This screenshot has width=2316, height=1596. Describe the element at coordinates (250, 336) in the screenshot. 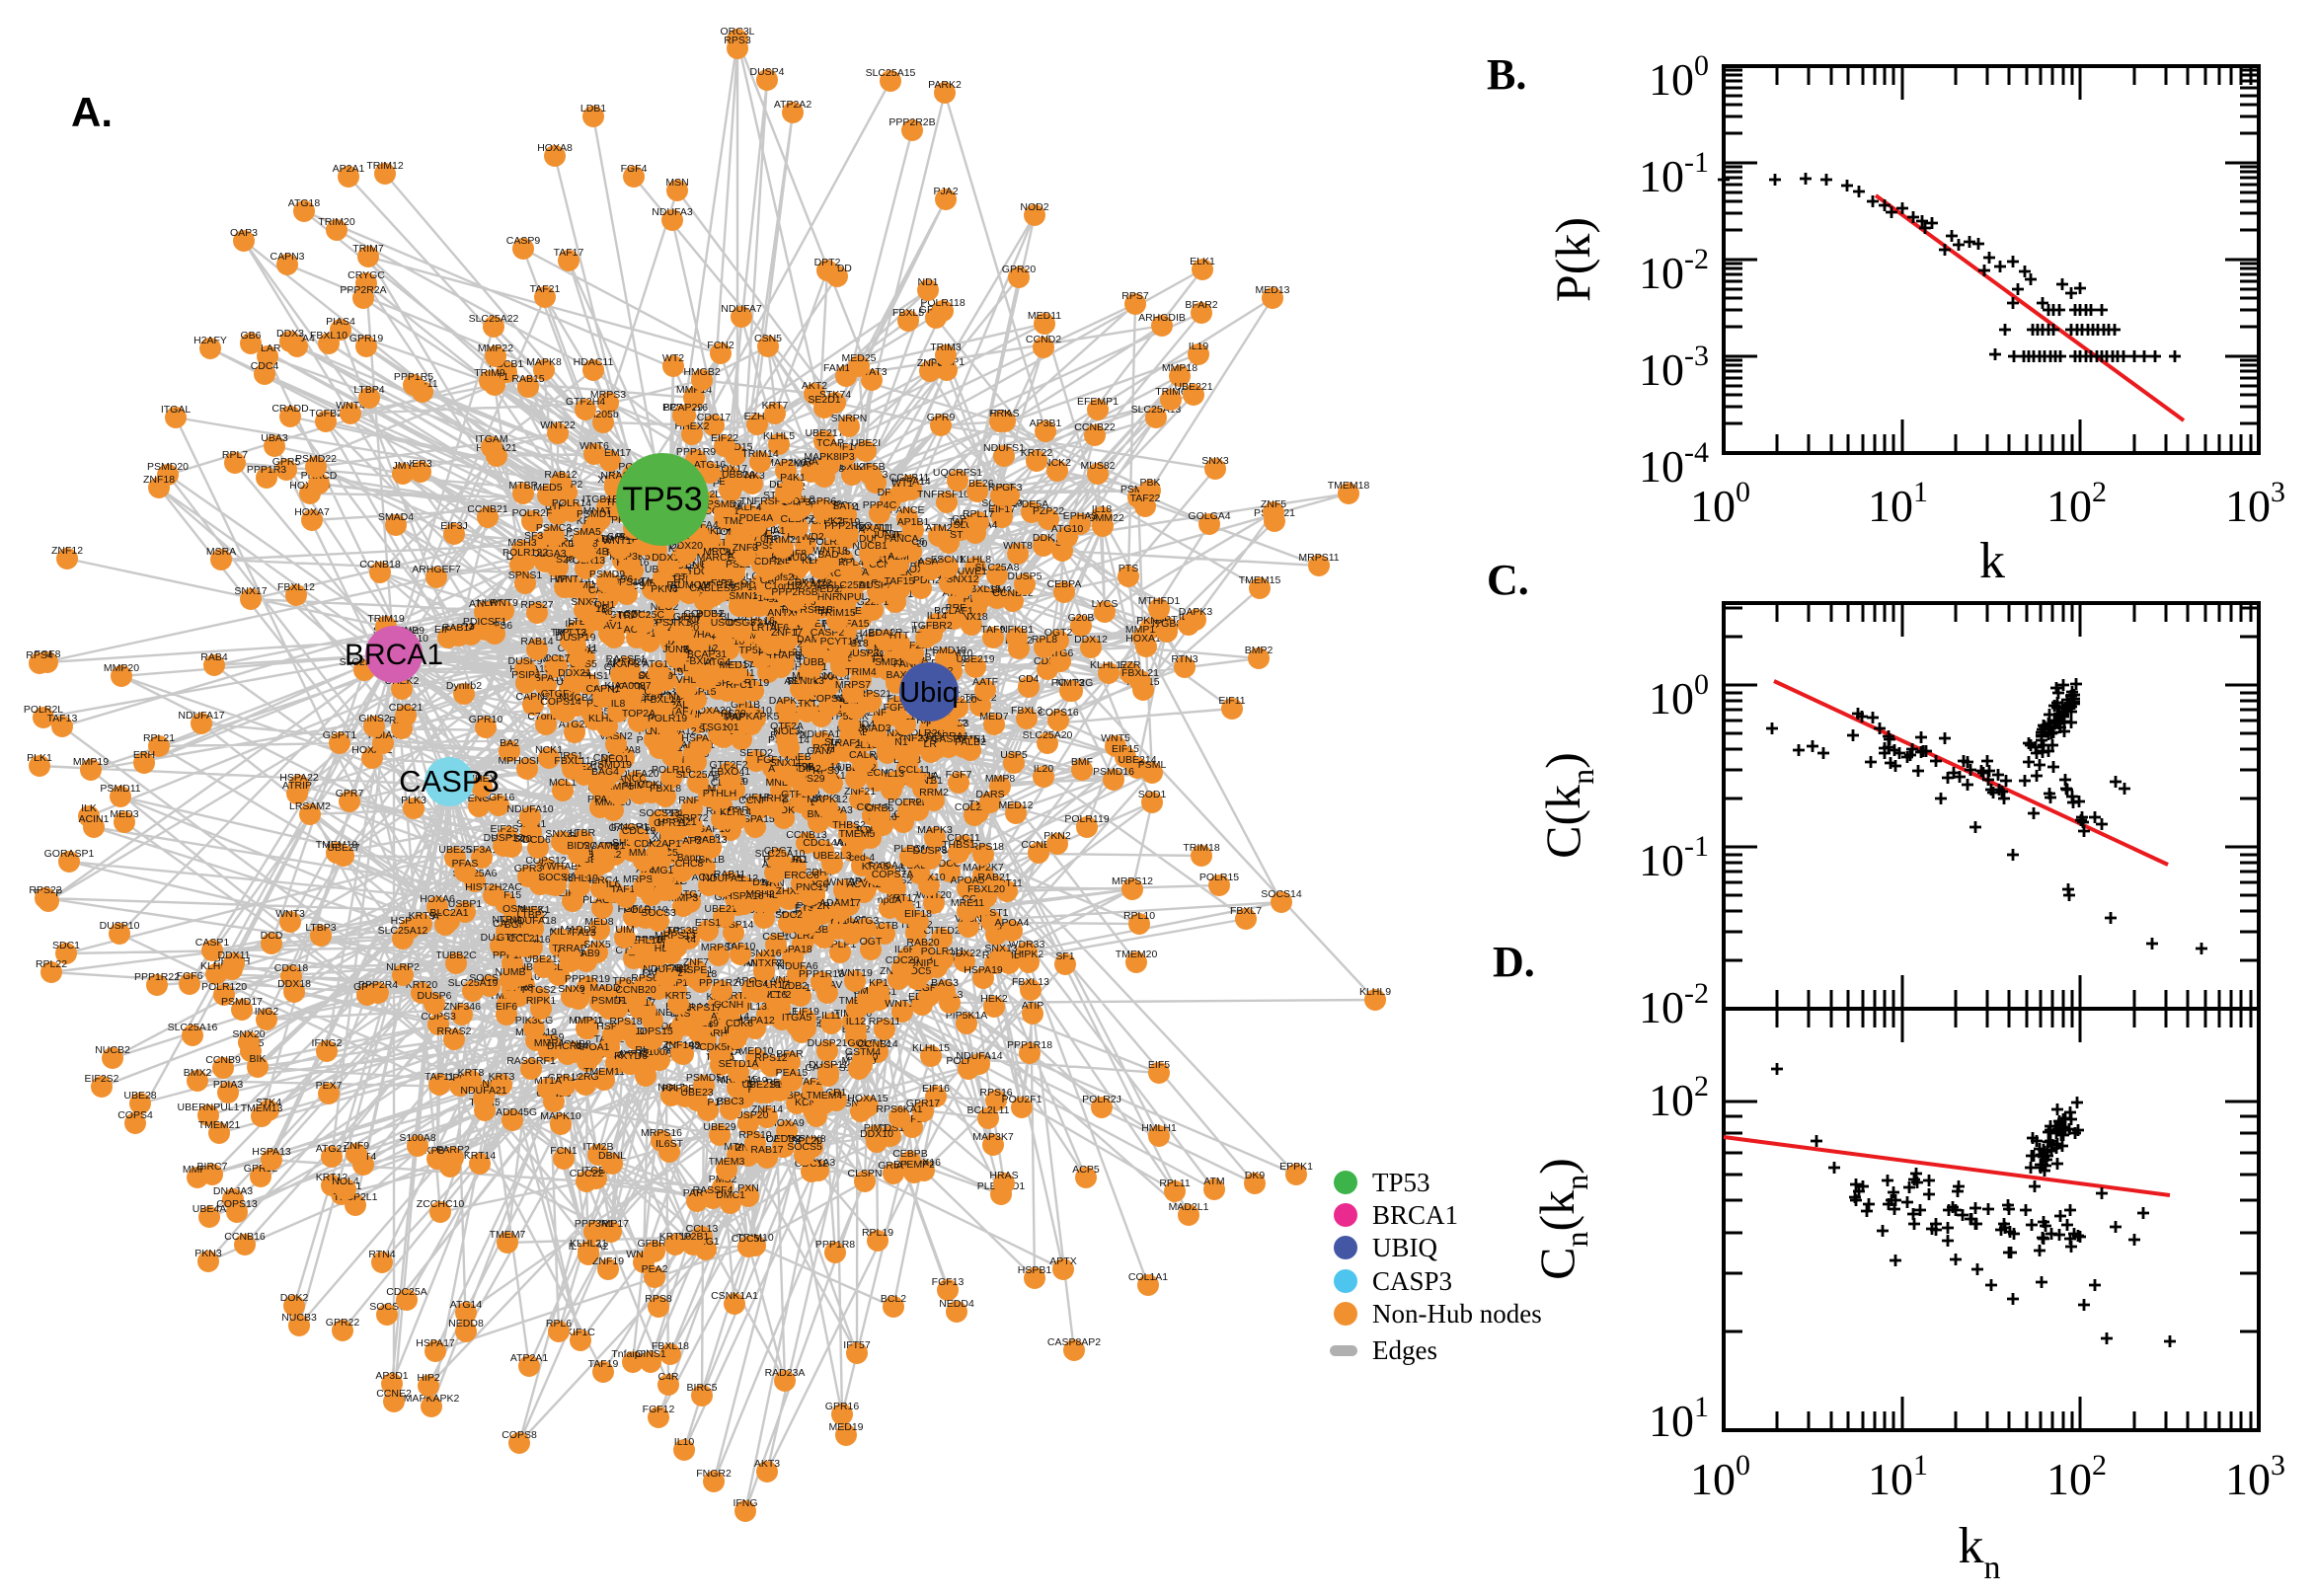

I see `svg-text: GB6` at that location.